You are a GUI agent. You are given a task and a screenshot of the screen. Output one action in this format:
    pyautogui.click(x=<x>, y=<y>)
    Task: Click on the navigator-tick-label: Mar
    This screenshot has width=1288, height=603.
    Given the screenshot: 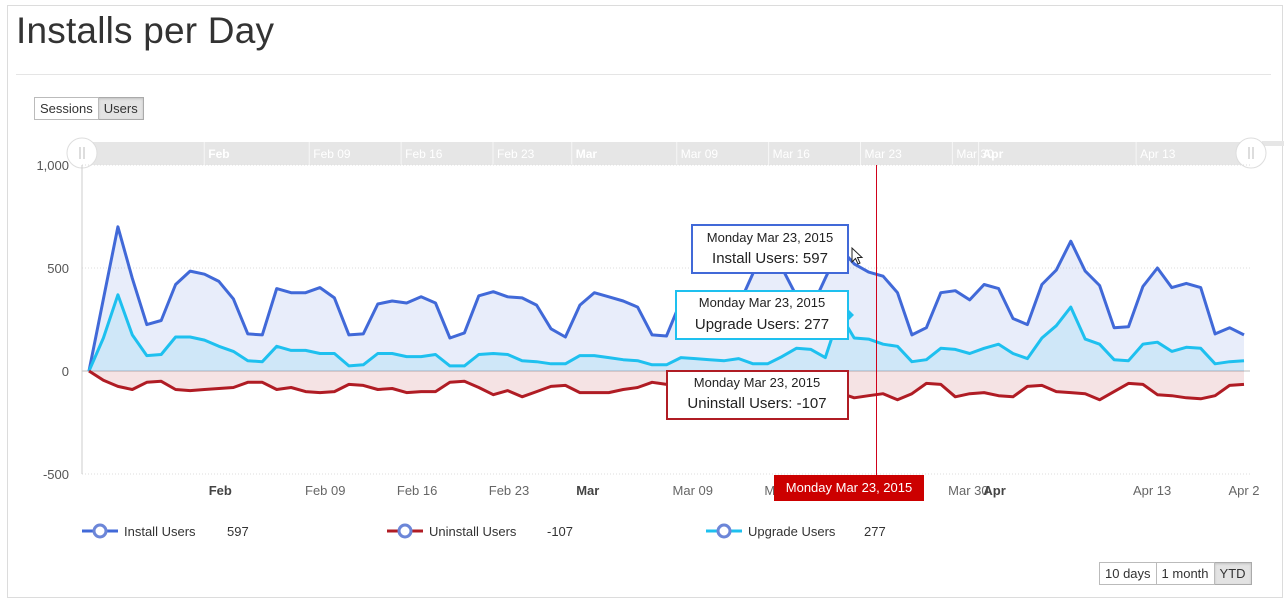 What is the action you would take?
    pyautogui.click(x=587, y=154)
    